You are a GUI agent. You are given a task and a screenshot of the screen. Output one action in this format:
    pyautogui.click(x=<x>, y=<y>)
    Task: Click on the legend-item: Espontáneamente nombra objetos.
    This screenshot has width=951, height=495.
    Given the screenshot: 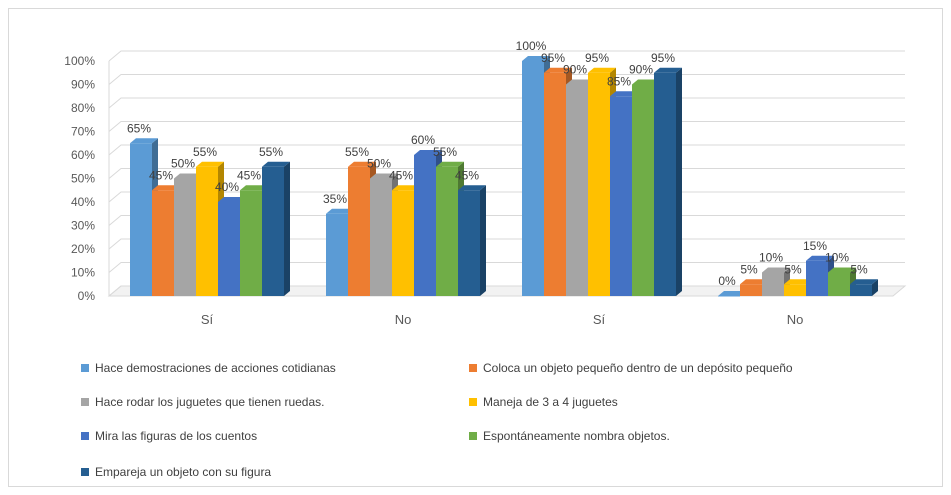 What is the action you would take?
    pyautogui.click(x=569, y=436)
    